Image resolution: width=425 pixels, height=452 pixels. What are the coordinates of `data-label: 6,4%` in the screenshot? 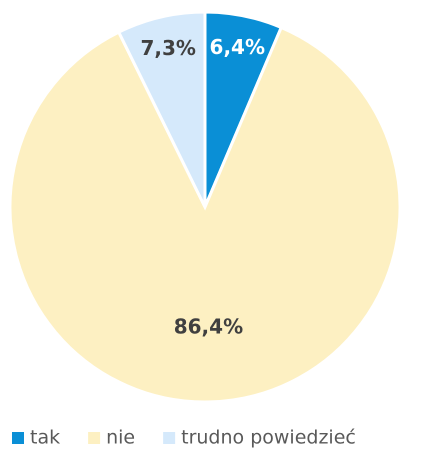 It's located at (237, 47).